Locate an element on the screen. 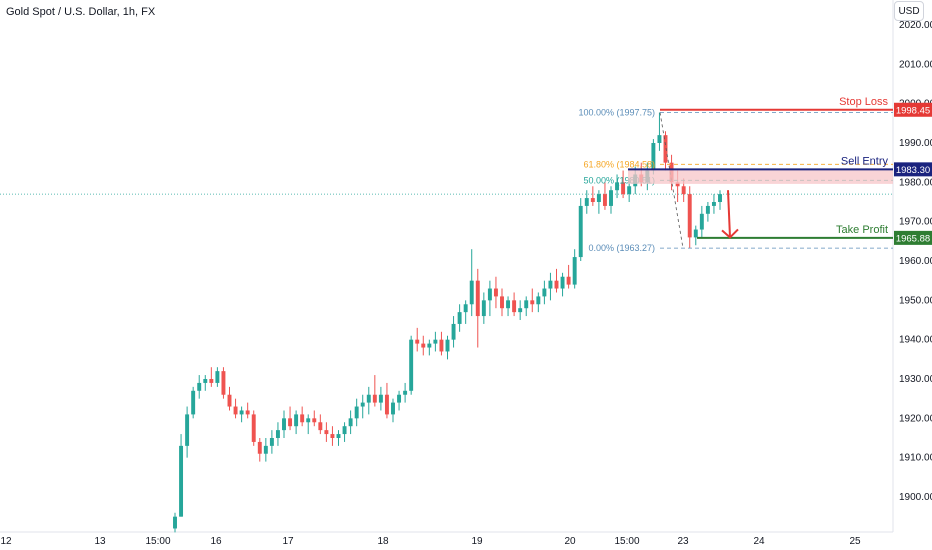  y-tick-label: 1910.00 is located at coordinates (915, 458).